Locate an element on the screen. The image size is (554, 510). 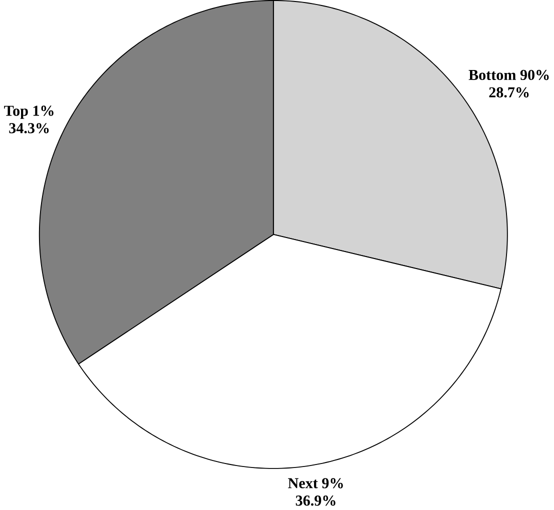
data-label: 34.3% is located at coordinates (29, 128).